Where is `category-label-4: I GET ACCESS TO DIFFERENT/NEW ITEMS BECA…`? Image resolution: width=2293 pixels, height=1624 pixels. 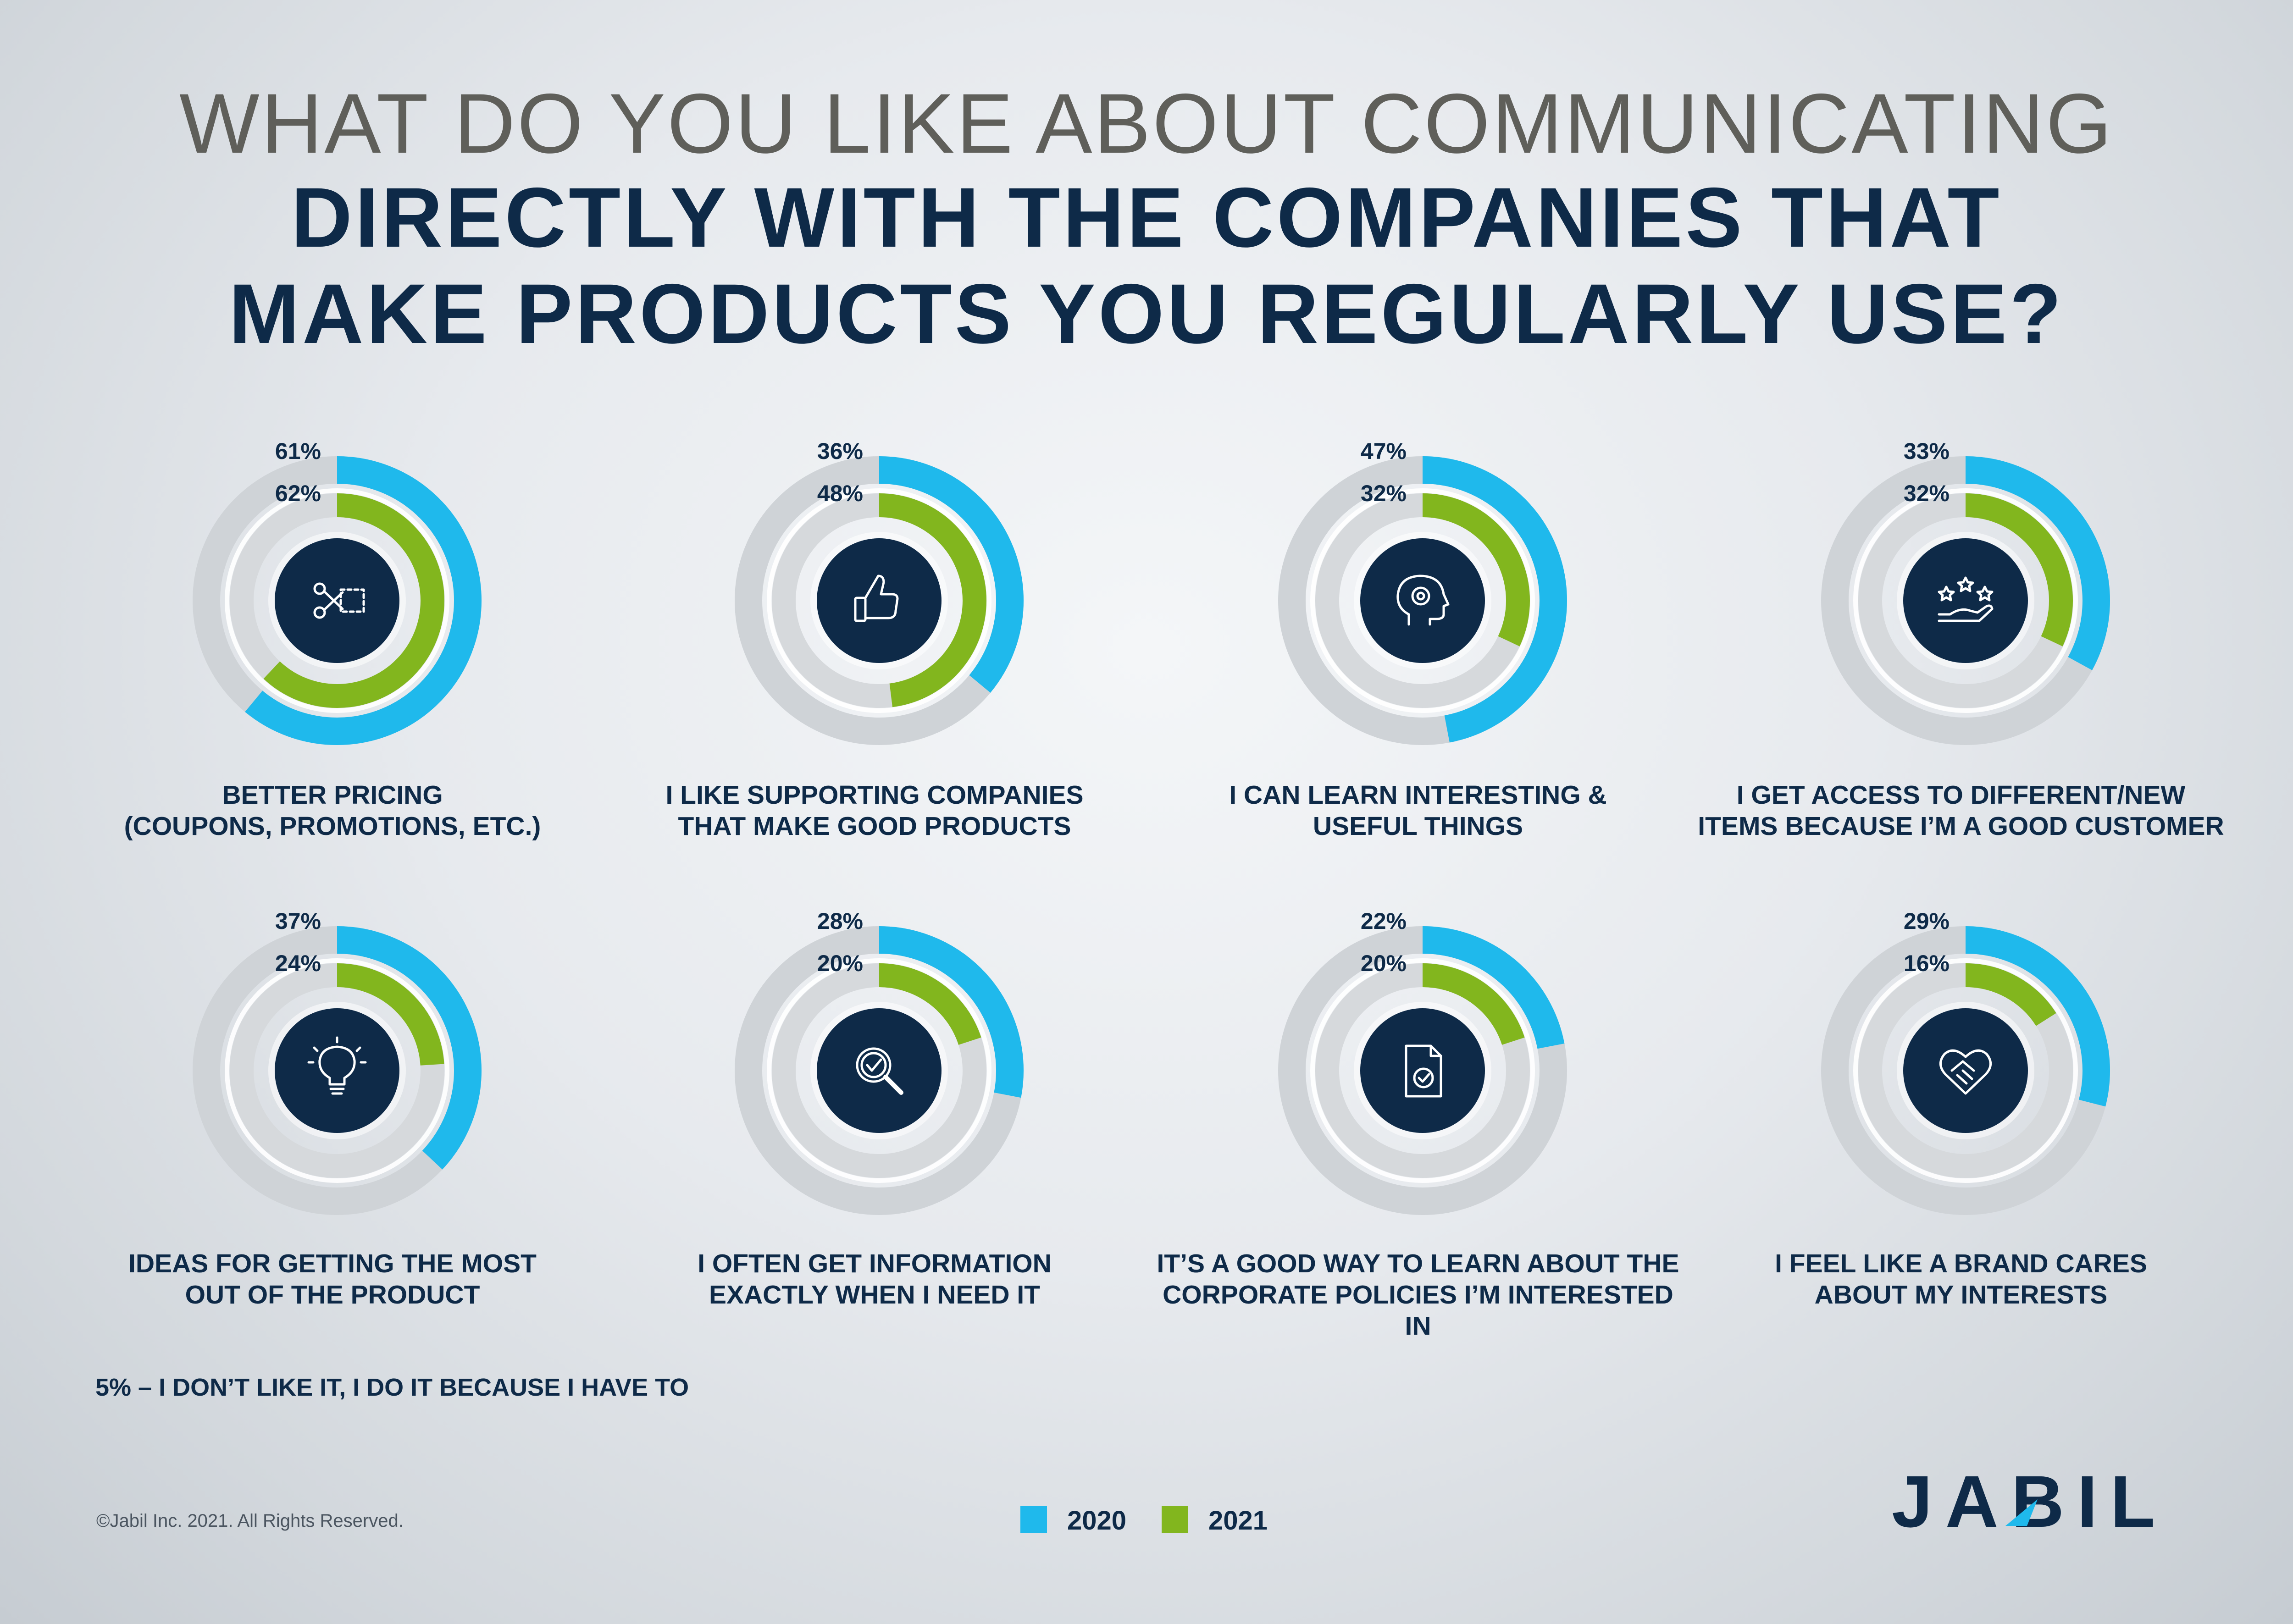
category-label-4: I GET ACCESS TO DIFFERENT/NEW ITEMS BECA… is located at coordinates (1961, 810).